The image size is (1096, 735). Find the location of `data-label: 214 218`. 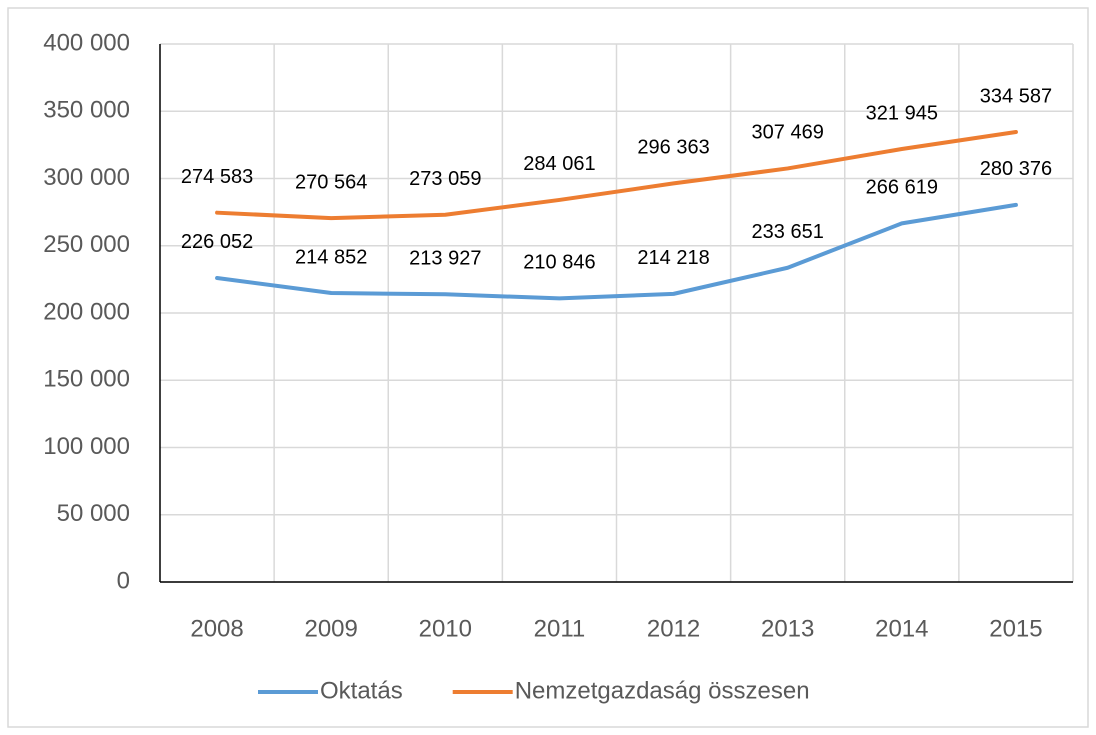

data-label: 214 218 is located at coordinates (673, 258).